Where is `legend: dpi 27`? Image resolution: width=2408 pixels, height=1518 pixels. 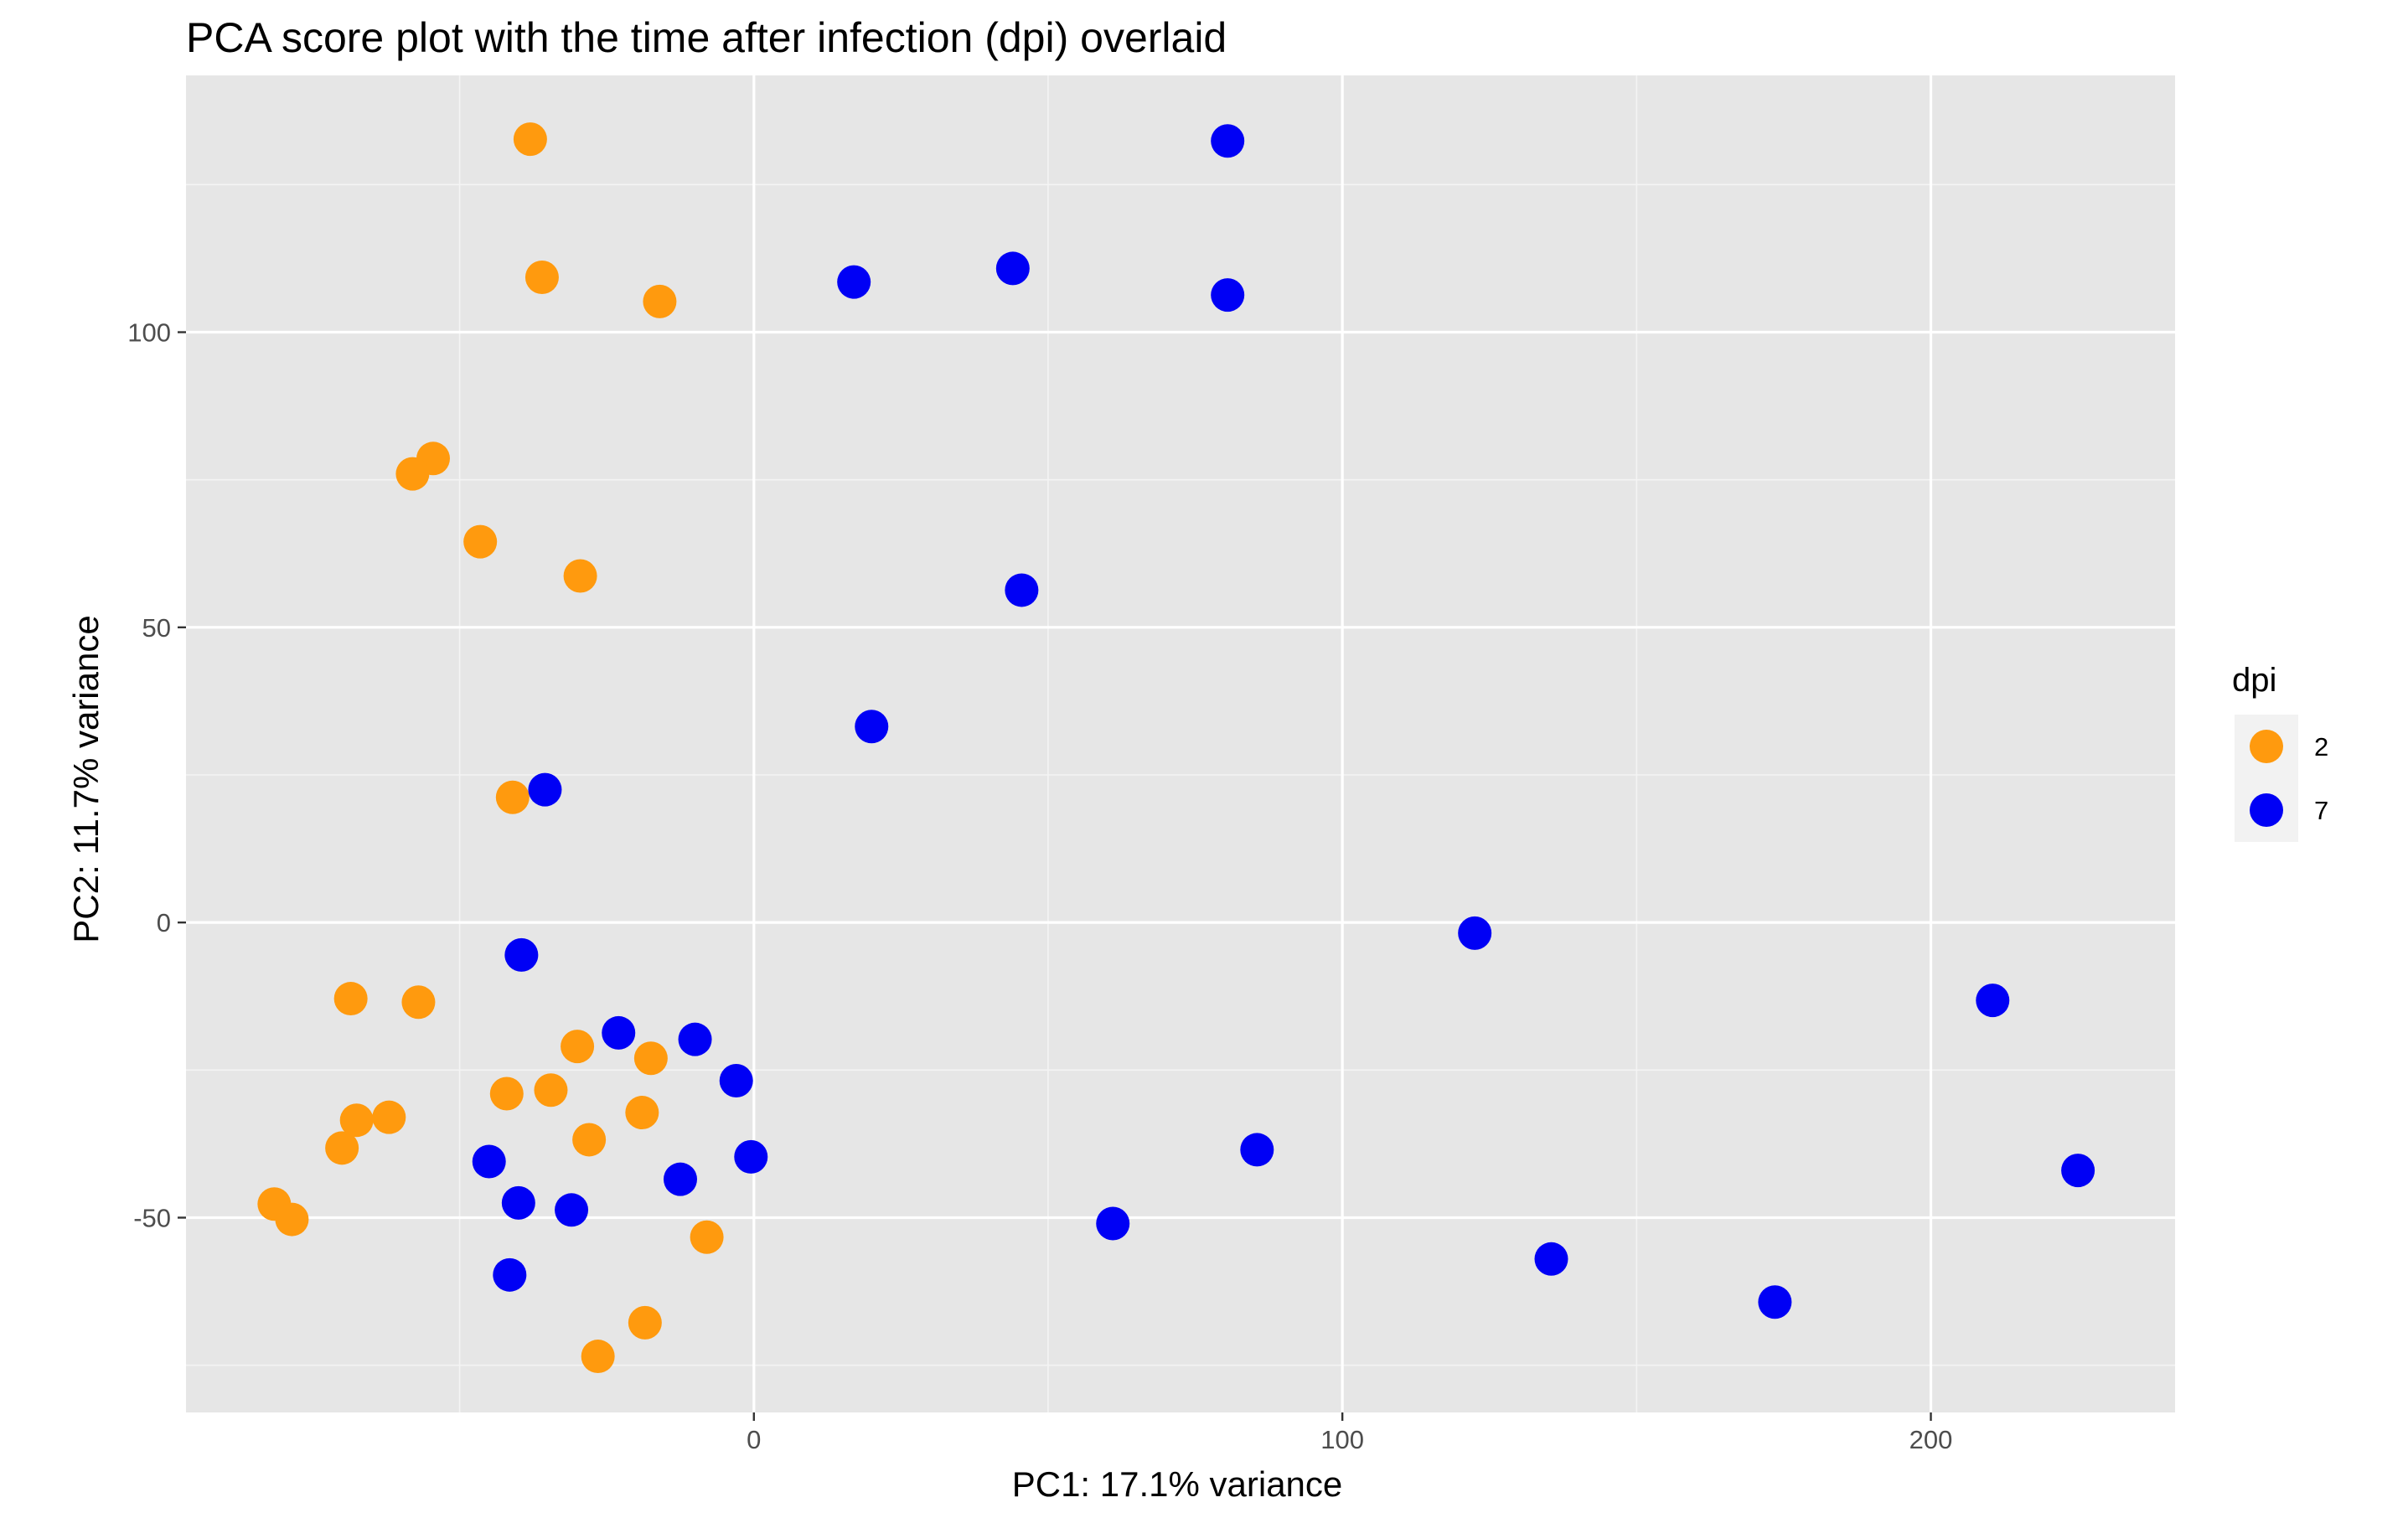
legend: dpi 27 is located at coordinates (2280, 752).